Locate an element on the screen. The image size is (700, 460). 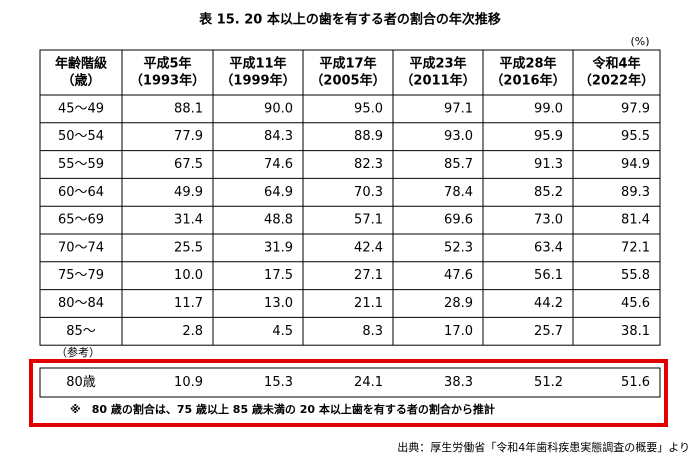
cell-value: 97.9 is located at coordinates (635, 108).